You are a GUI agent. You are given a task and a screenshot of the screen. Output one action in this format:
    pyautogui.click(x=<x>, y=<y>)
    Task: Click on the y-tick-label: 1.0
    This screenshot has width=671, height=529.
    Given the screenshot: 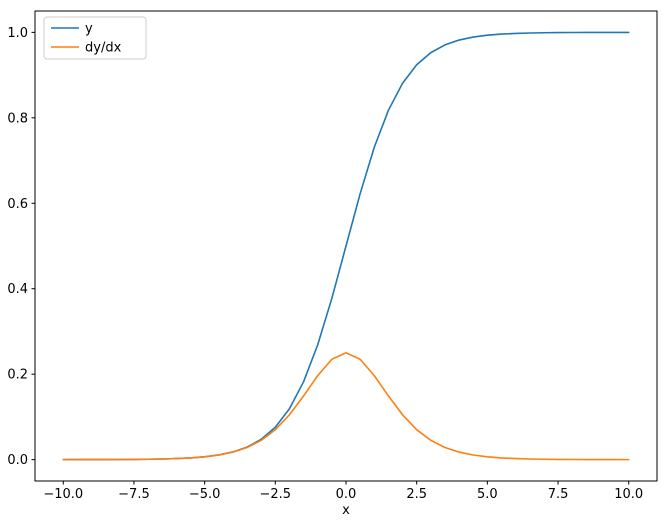 What is the action you would take?
    pyautogui.click(x=17, y=33)
    